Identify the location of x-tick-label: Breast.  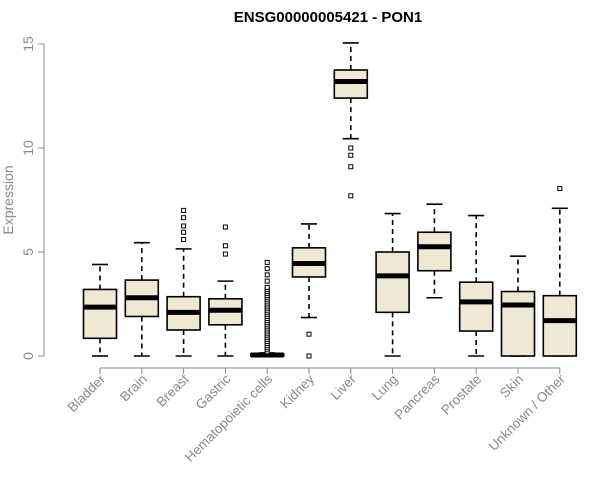
(173, 390).